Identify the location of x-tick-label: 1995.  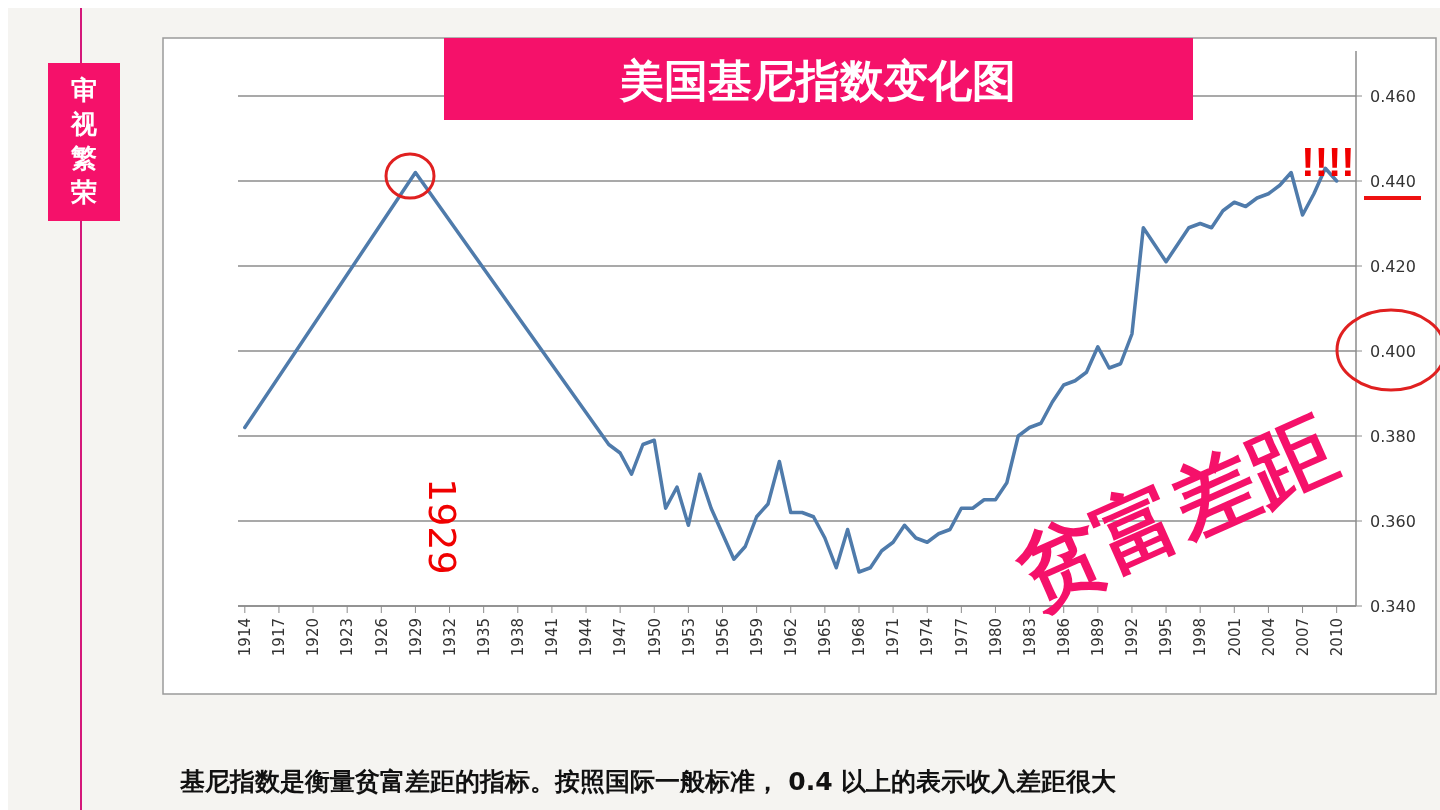
(1166, 637).